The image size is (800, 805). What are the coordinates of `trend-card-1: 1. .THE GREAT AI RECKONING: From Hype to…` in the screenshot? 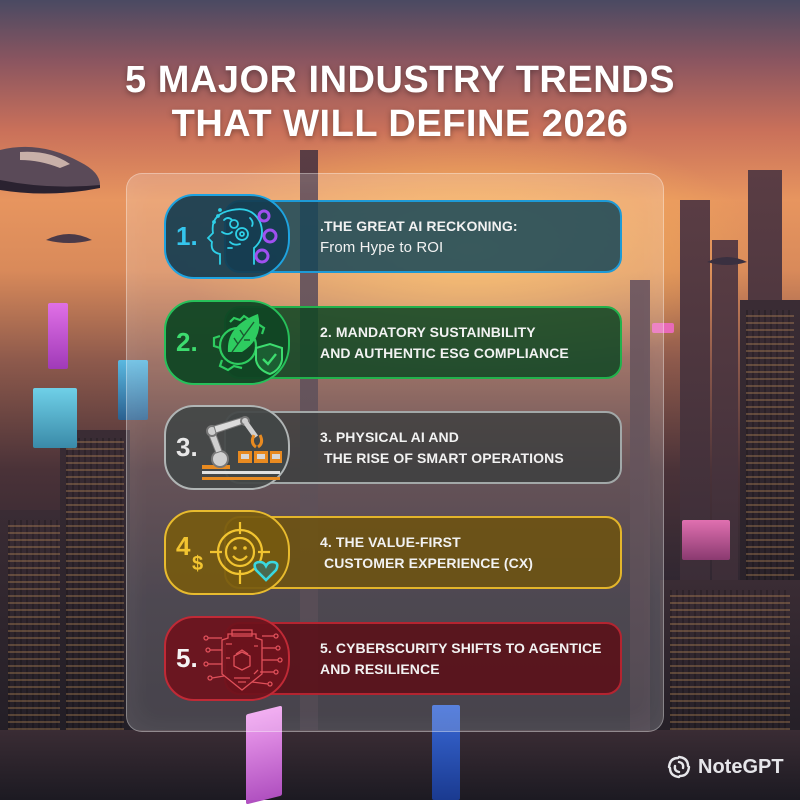 It's located at (393, 236).